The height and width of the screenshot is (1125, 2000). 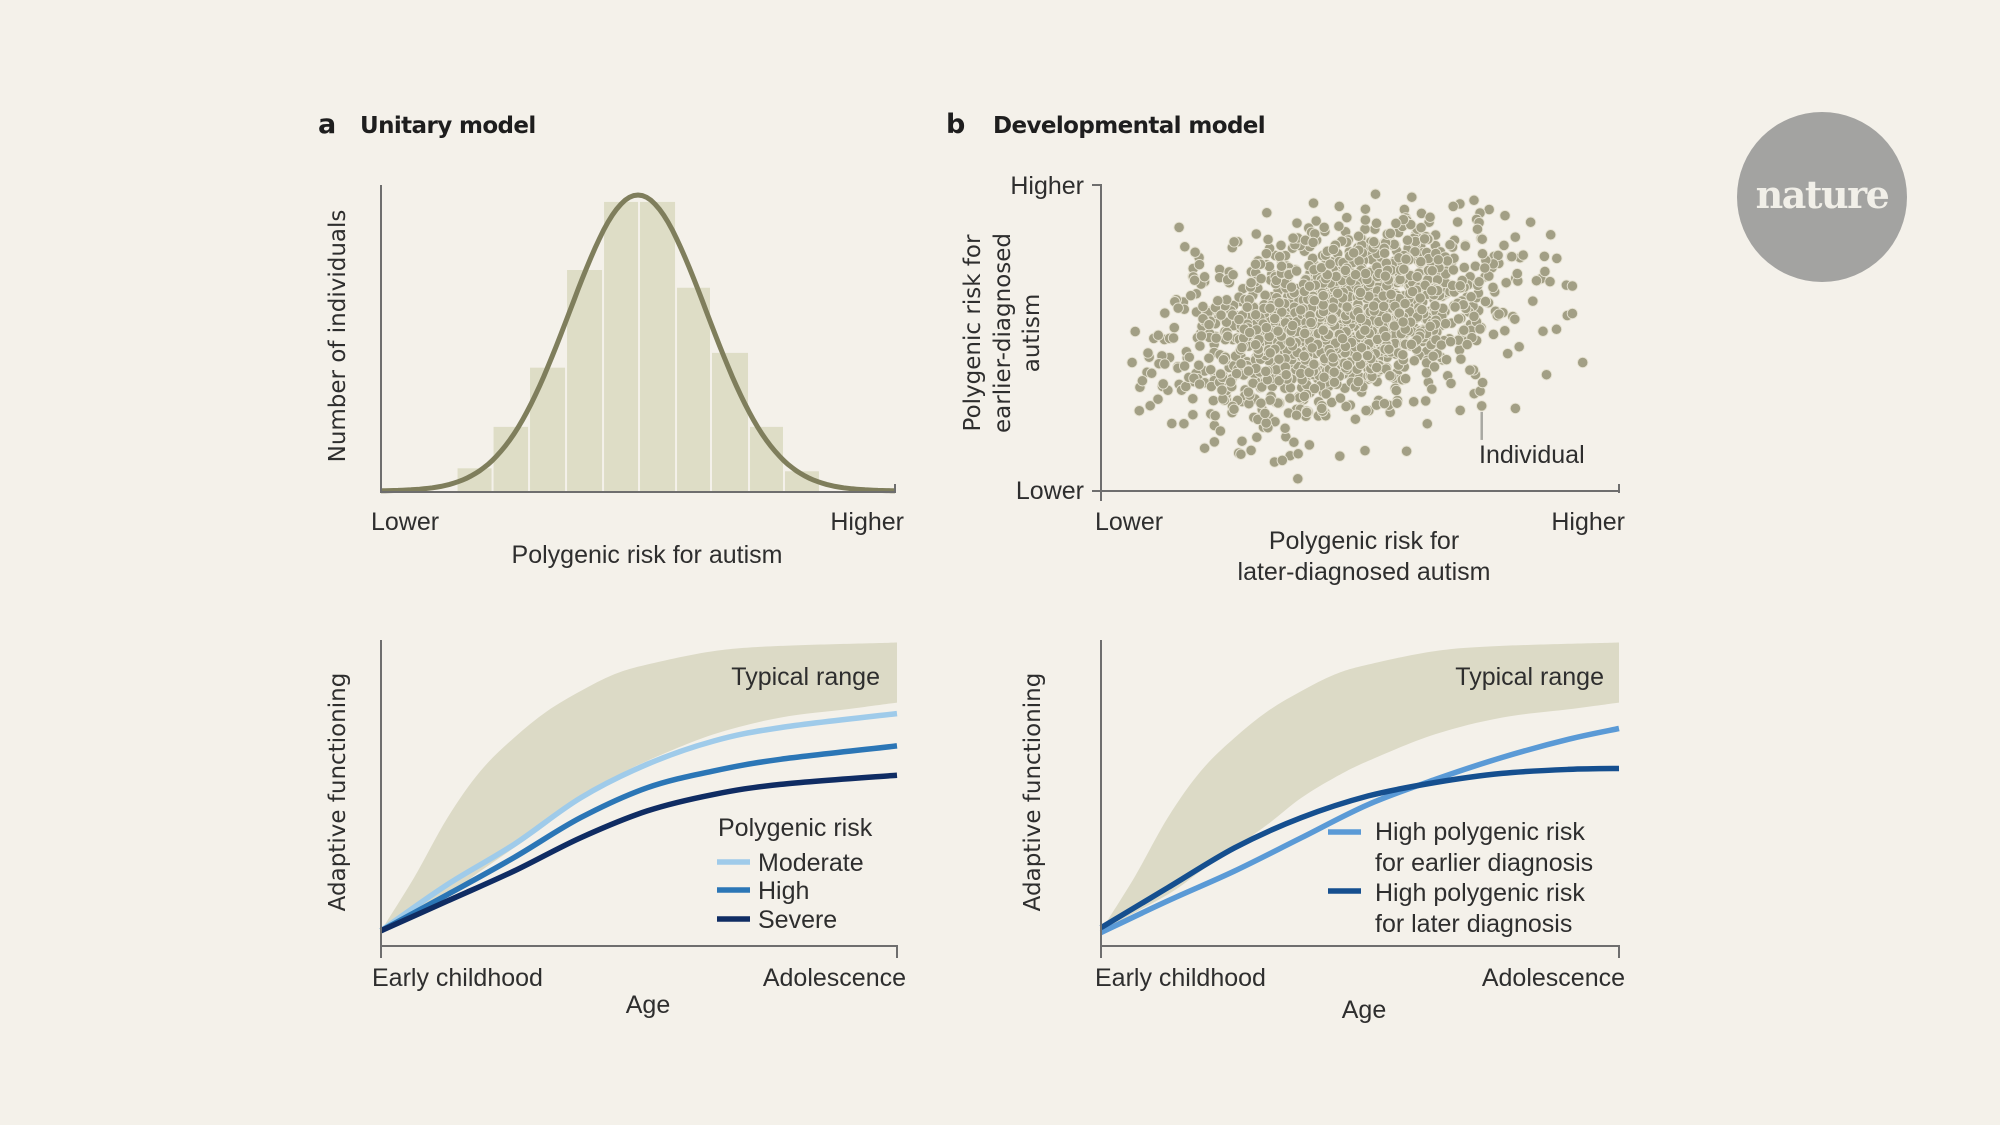 I want to click on scatter-x-tick-label-lower: Lower, so click(x=1129, y=522).